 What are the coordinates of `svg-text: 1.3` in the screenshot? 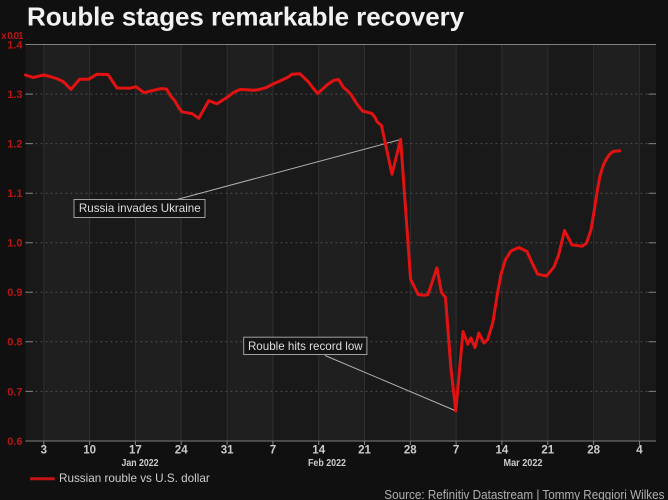 It's located at (14, 95).